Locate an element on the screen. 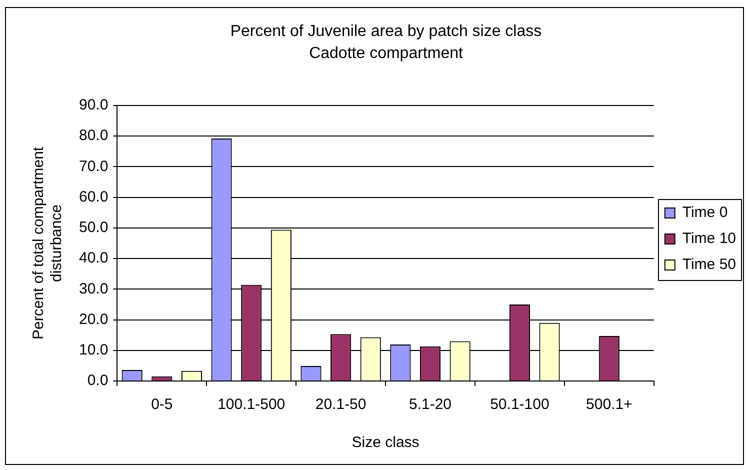  x-tick-label: 0-5 is located at coordinates (162, 405).